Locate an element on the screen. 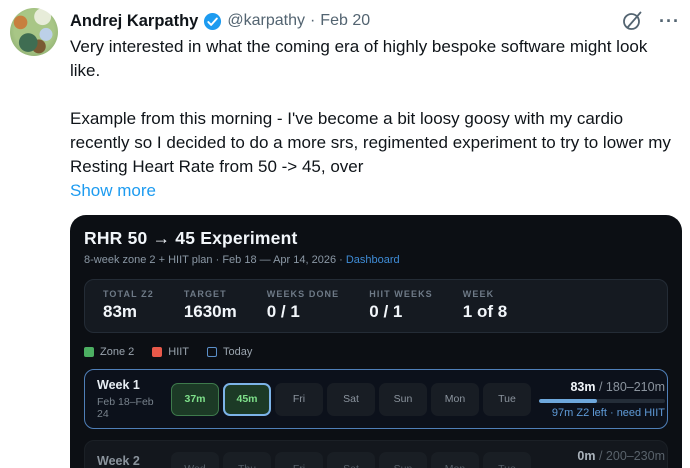 Image resolution: width=690 pixels, height=468 pixels. hiit-swatch-icon is located at coordinates (157, 352).